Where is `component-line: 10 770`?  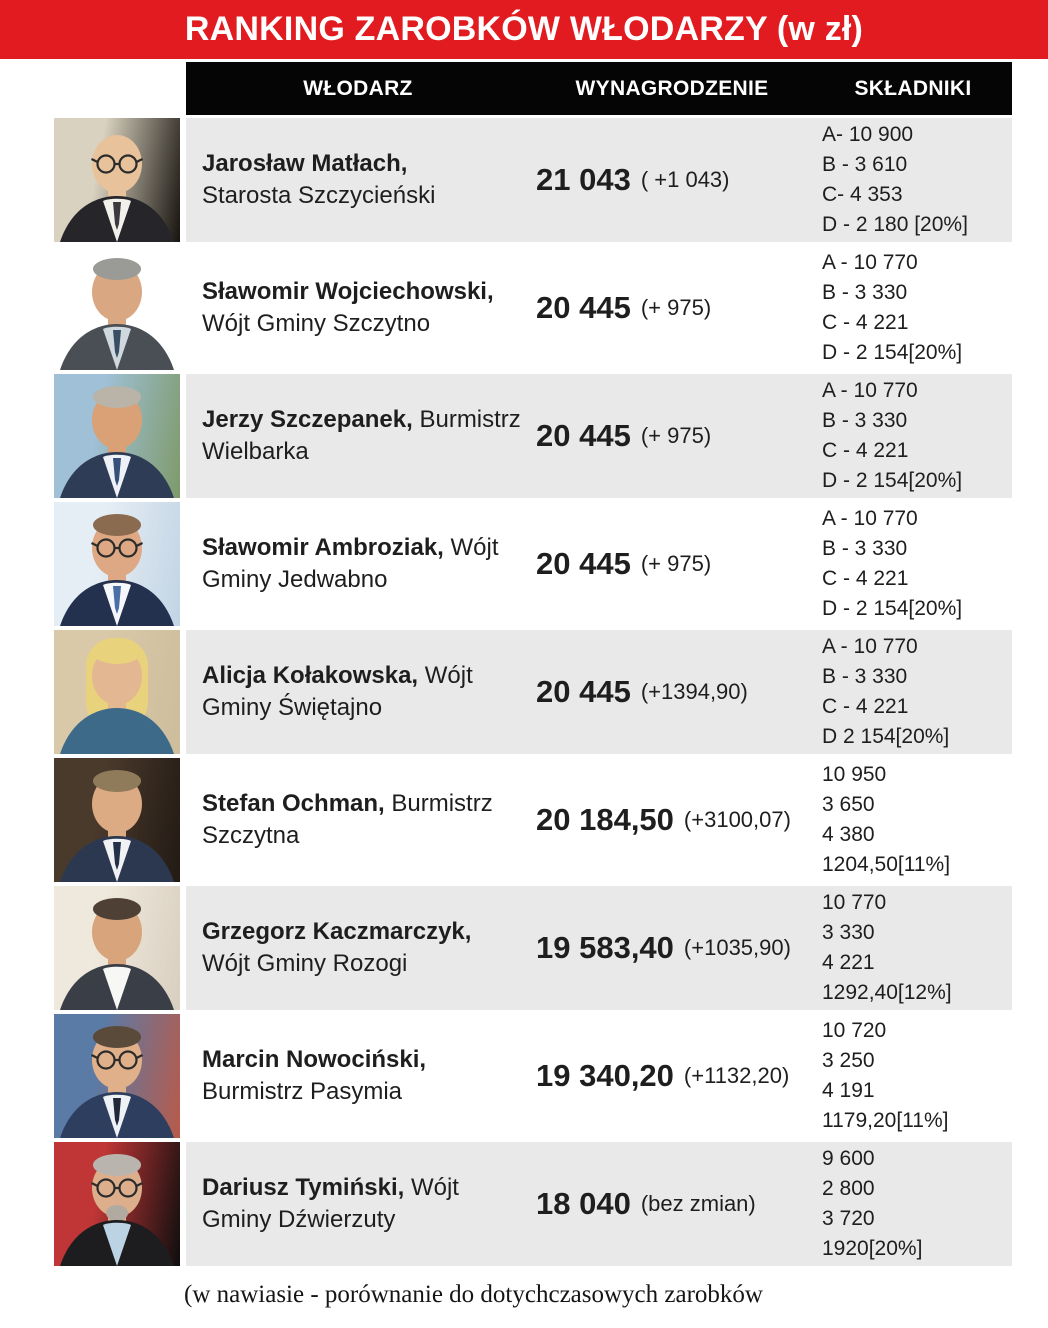 component-line: 10 770 is located at coordinates (854, 902).